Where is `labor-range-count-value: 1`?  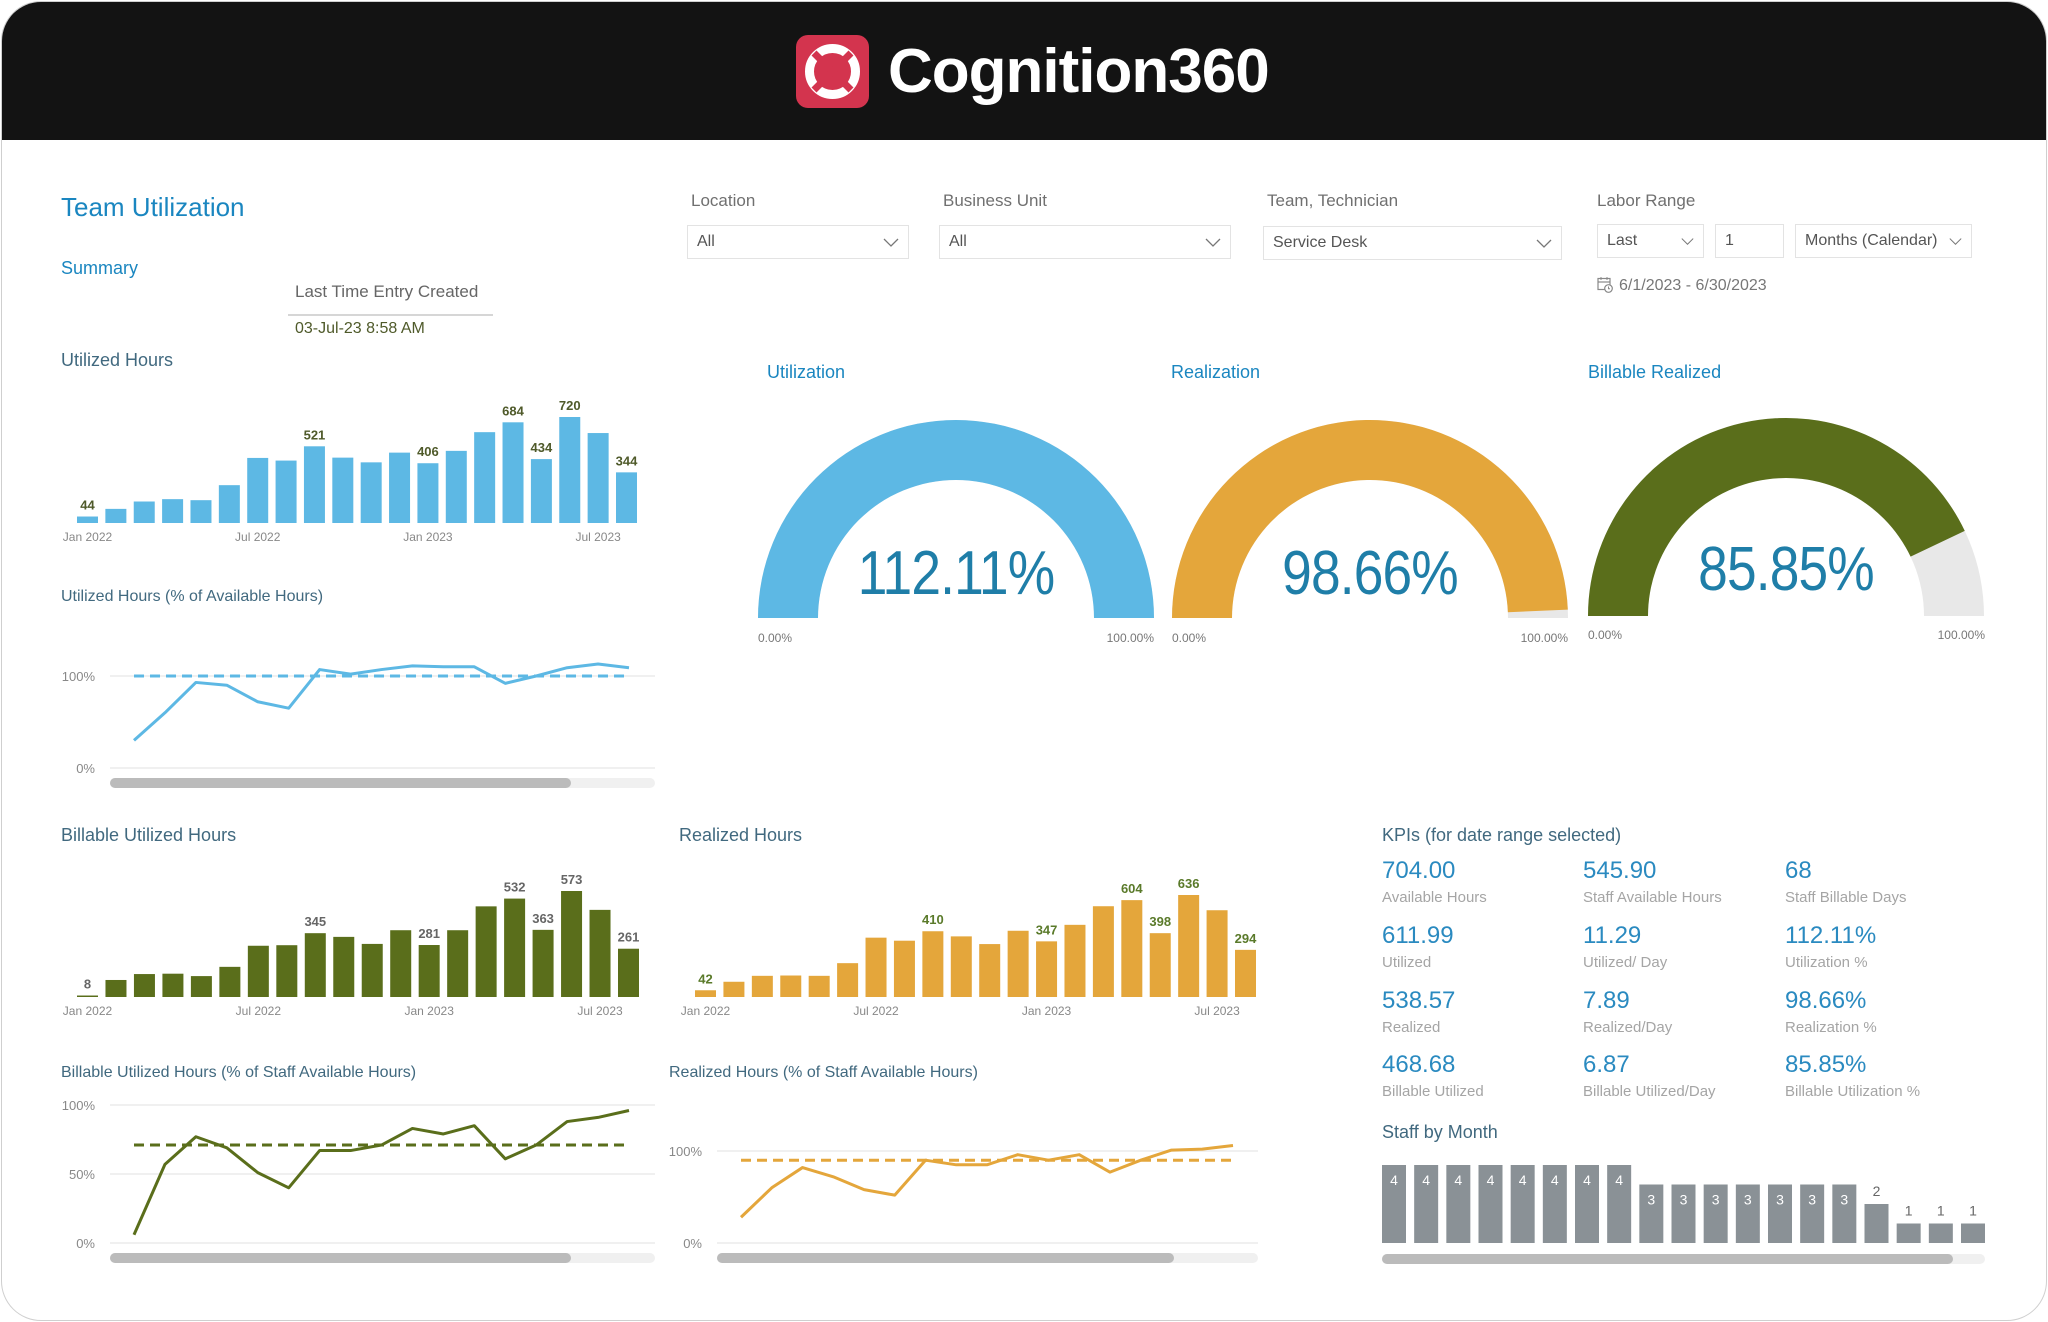 labor-range-count-value: 1 is located at coordinates (1729, 240).